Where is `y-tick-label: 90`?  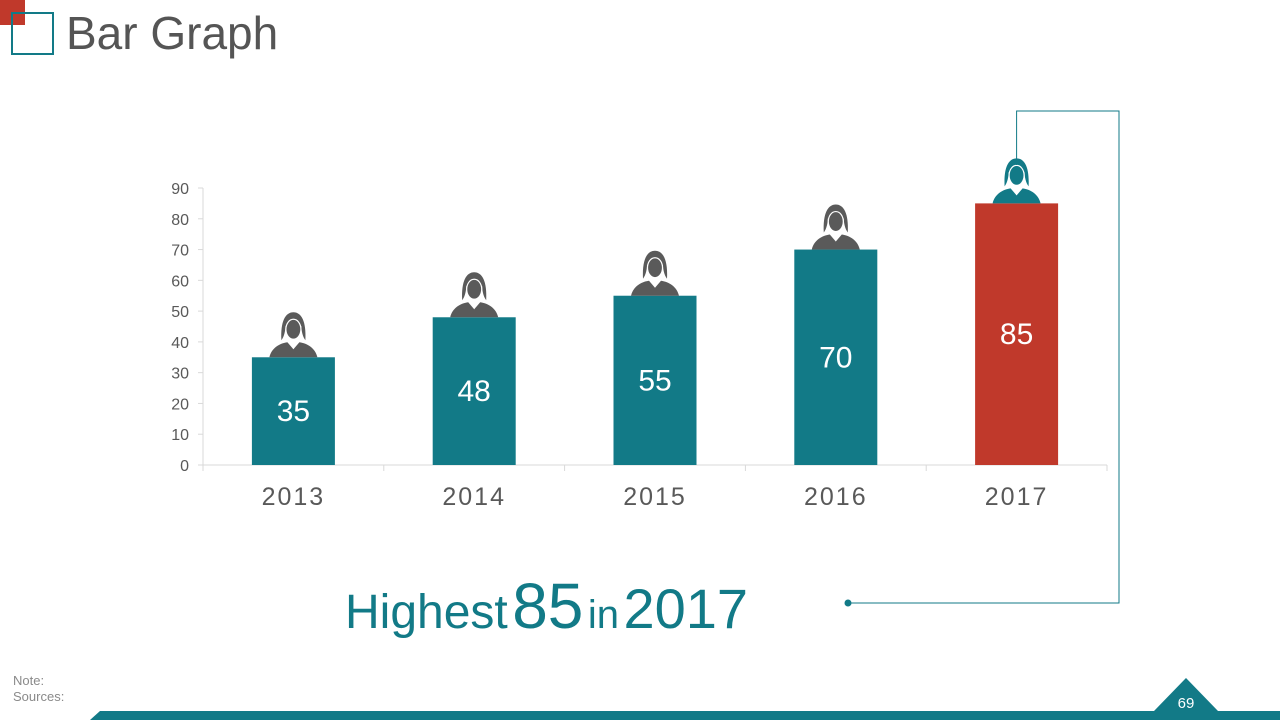 y-tick-label: 90 is located at coordinates (180, 189).